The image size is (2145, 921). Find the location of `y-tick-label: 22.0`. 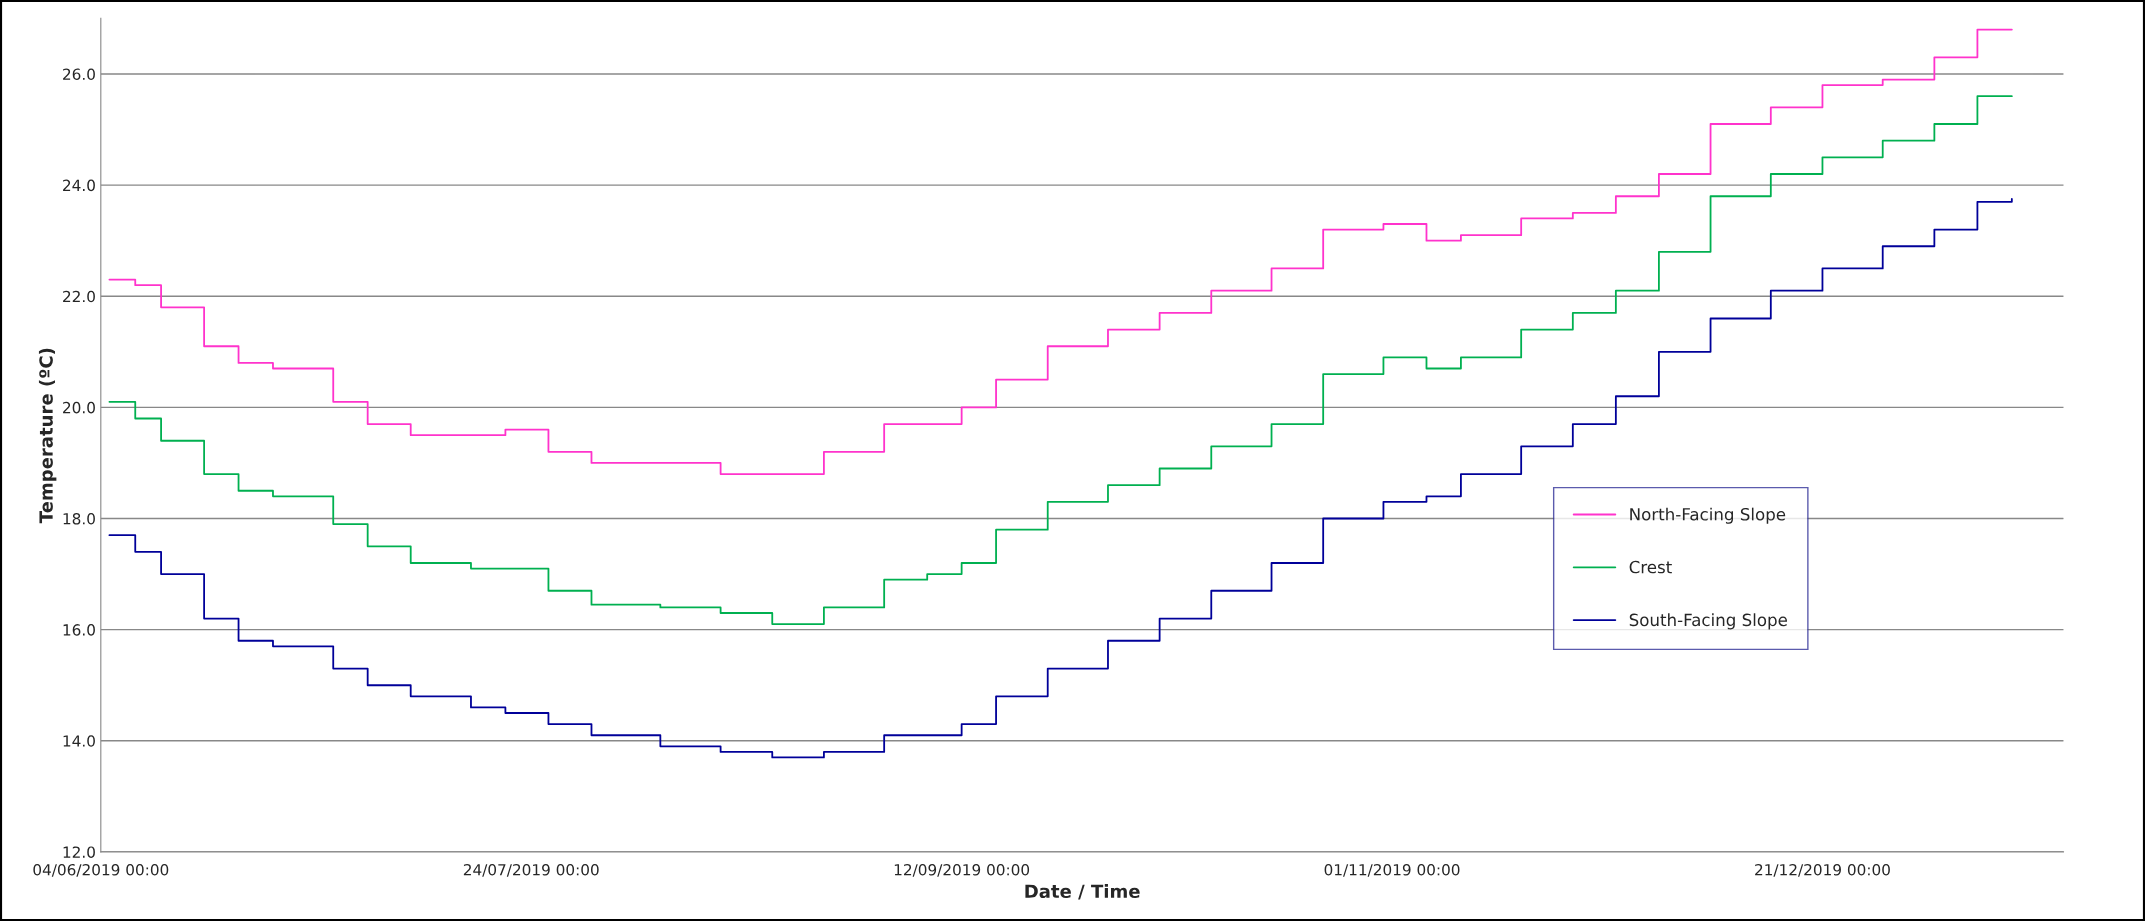

y-tick-label: 22.0 is located at coordinates (79, 296).